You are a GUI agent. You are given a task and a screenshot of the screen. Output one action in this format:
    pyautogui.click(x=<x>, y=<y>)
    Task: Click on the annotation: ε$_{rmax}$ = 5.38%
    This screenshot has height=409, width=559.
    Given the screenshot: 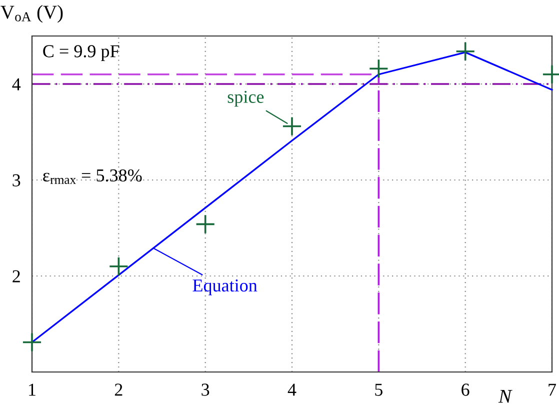 What is the action you would take?
    pyautogui.click(x=92, y=176)
    